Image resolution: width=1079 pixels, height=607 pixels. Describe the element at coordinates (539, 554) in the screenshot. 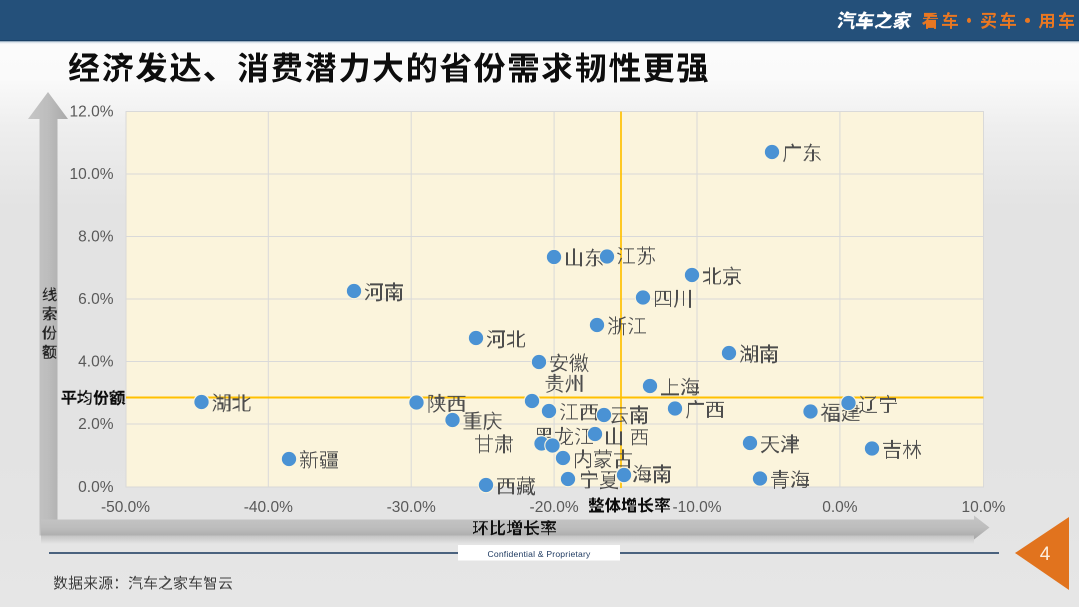

I see `svg-text: Confidential & Proprietary` at that location.